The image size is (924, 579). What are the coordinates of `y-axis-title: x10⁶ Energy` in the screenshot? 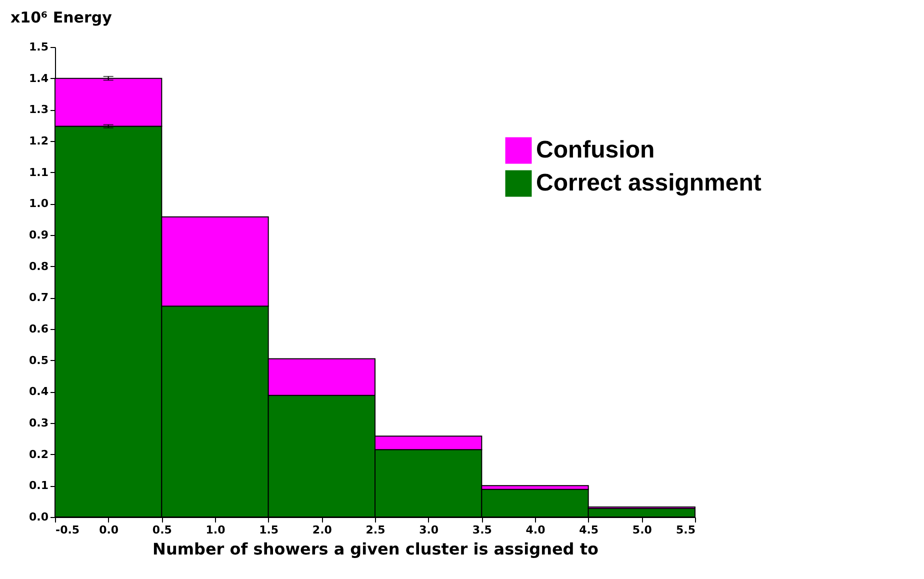 It's located at (61, 17).